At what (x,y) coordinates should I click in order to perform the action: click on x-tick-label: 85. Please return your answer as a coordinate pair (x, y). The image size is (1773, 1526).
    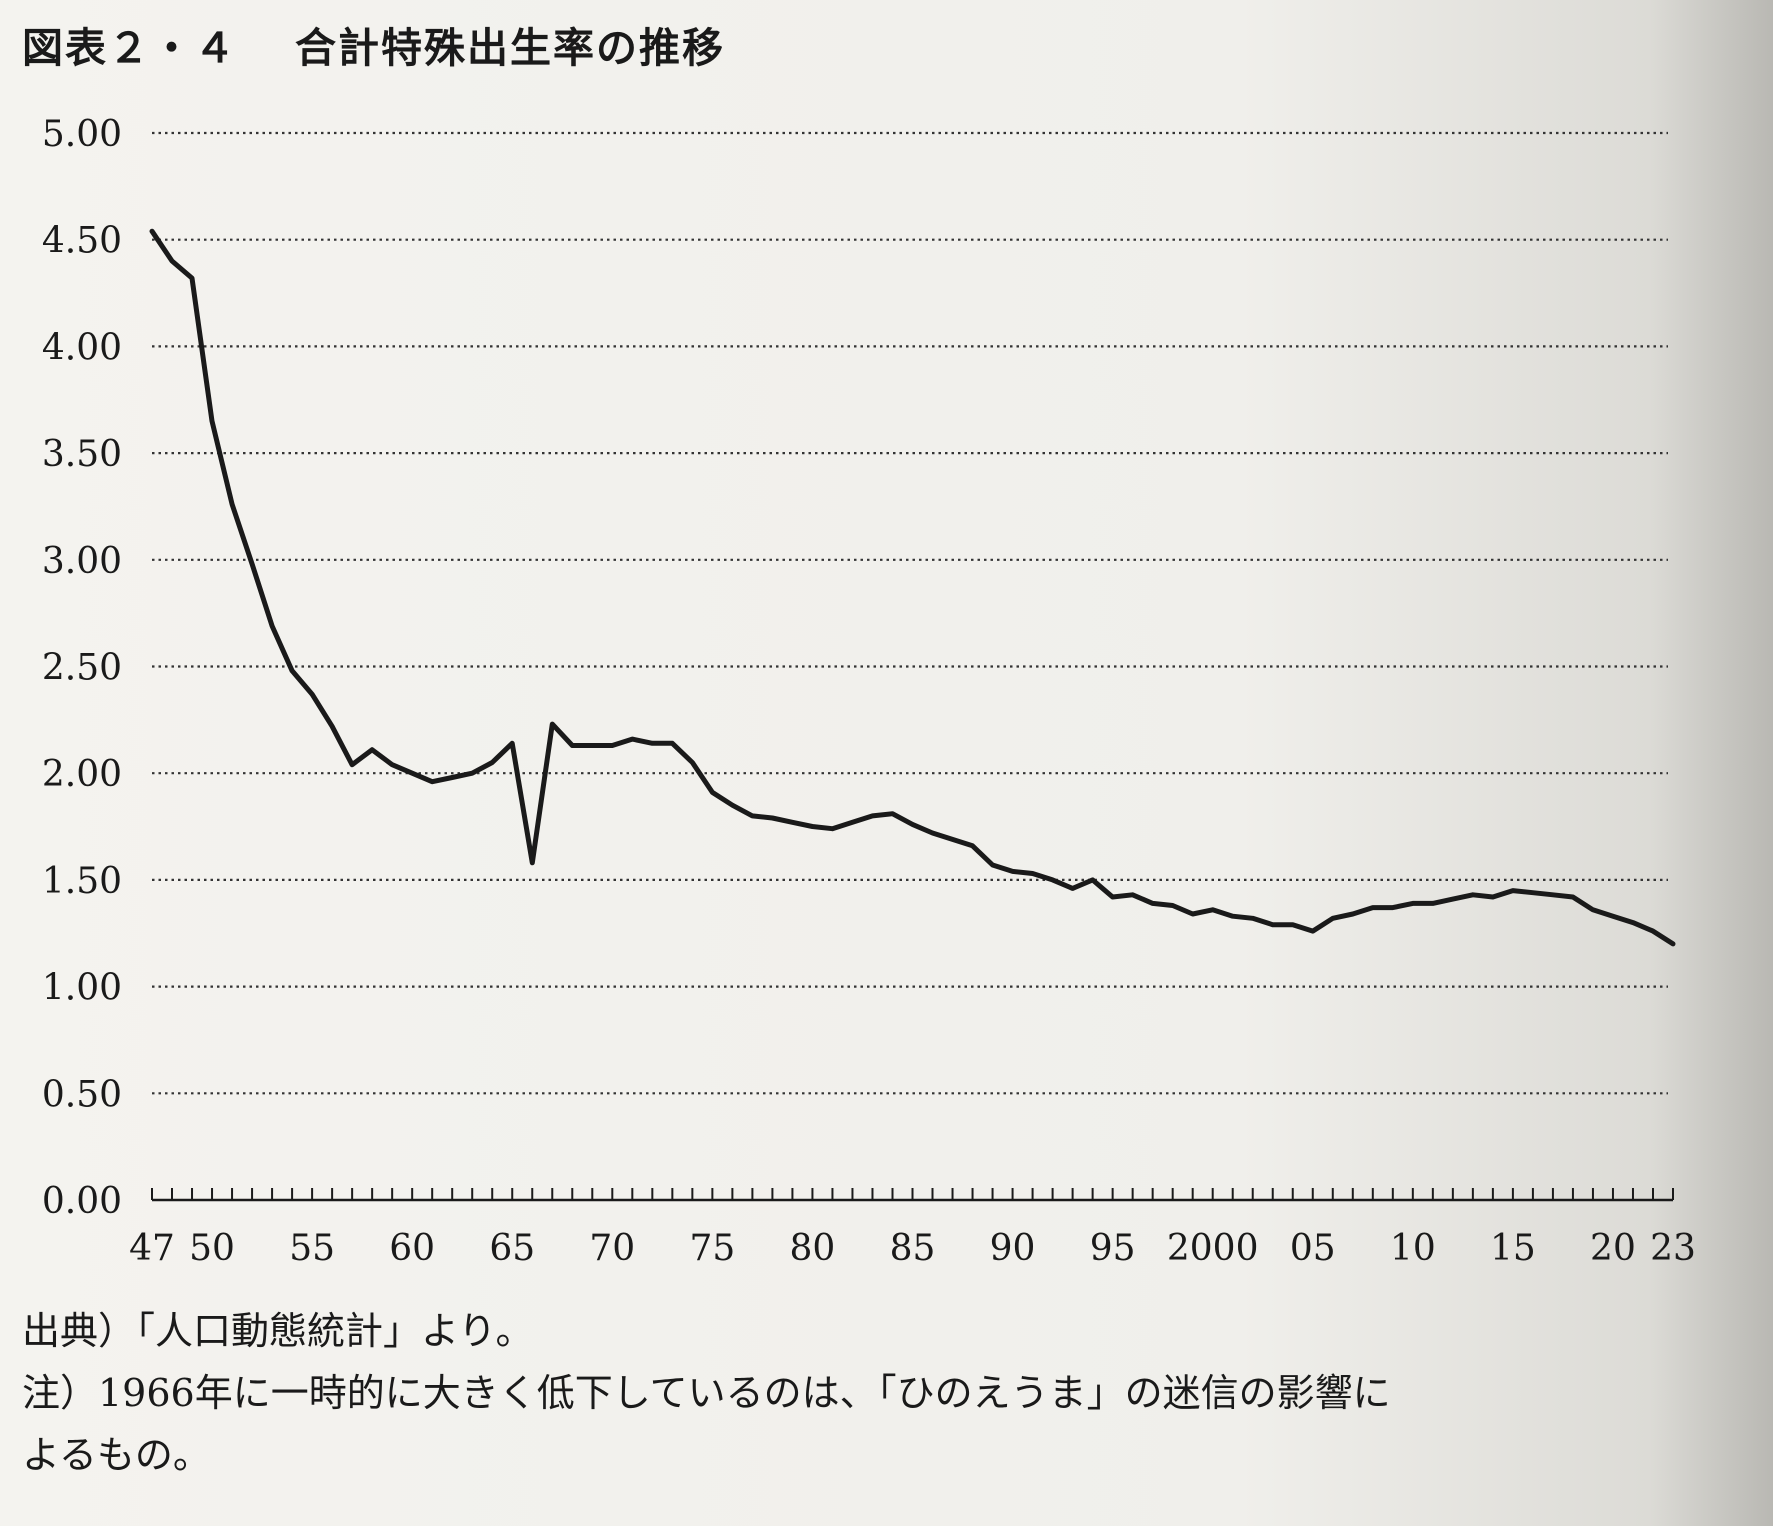
    Looking at the image, I should click on (913, 1248).